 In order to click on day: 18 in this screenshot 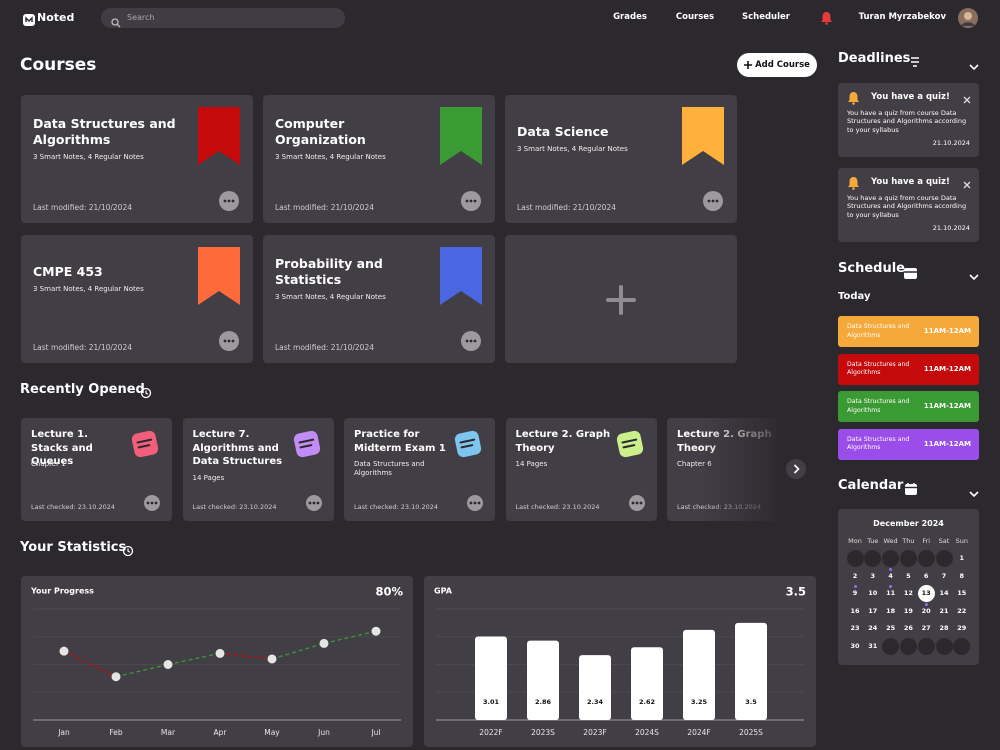, I will do `click(890, 610)`.